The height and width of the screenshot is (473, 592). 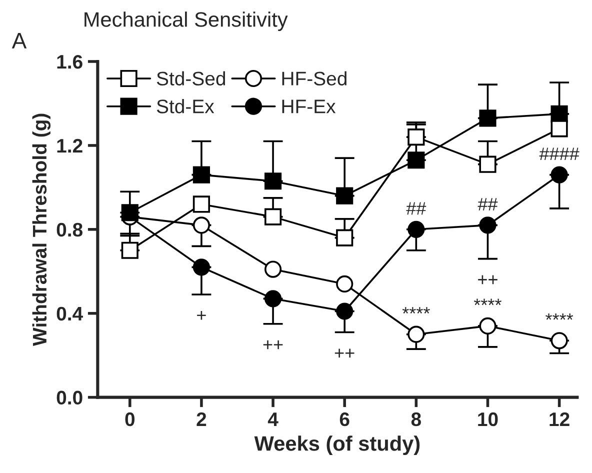 I want to click on text: A, so click(x=19, y=40).